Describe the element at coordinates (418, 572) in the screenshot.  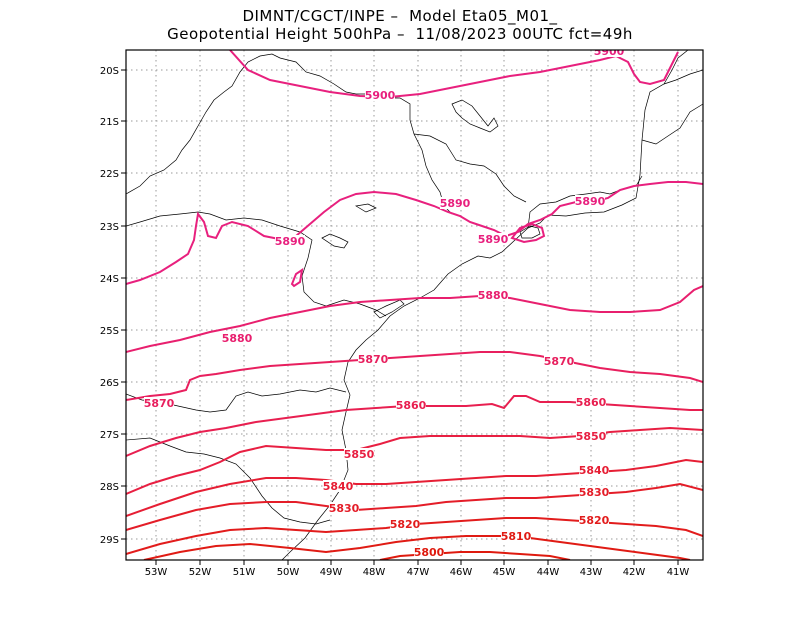
I see `lon-tick-label: 47W` at that location.